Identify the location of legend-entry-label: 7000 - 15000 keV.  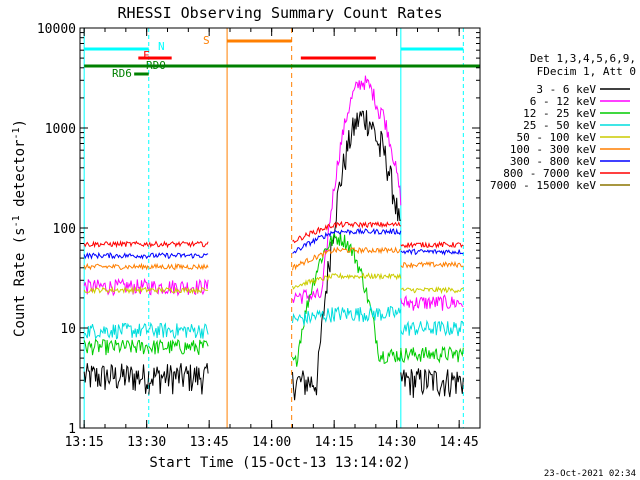
(543, 185).